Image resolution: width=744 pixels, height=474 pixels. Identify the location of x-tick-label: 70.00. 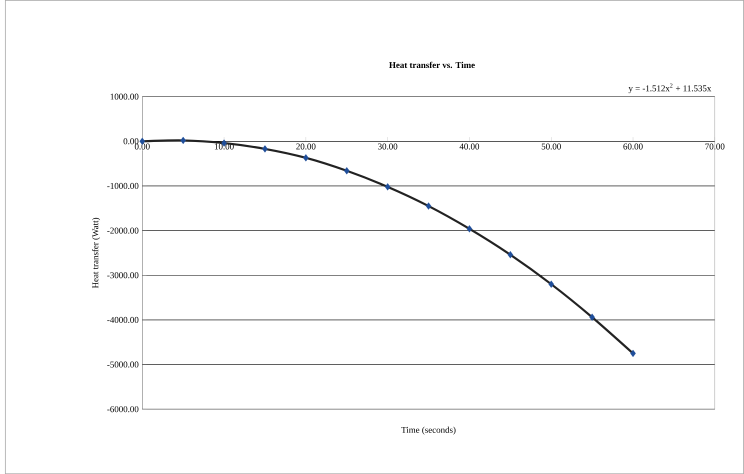
(714, 146).